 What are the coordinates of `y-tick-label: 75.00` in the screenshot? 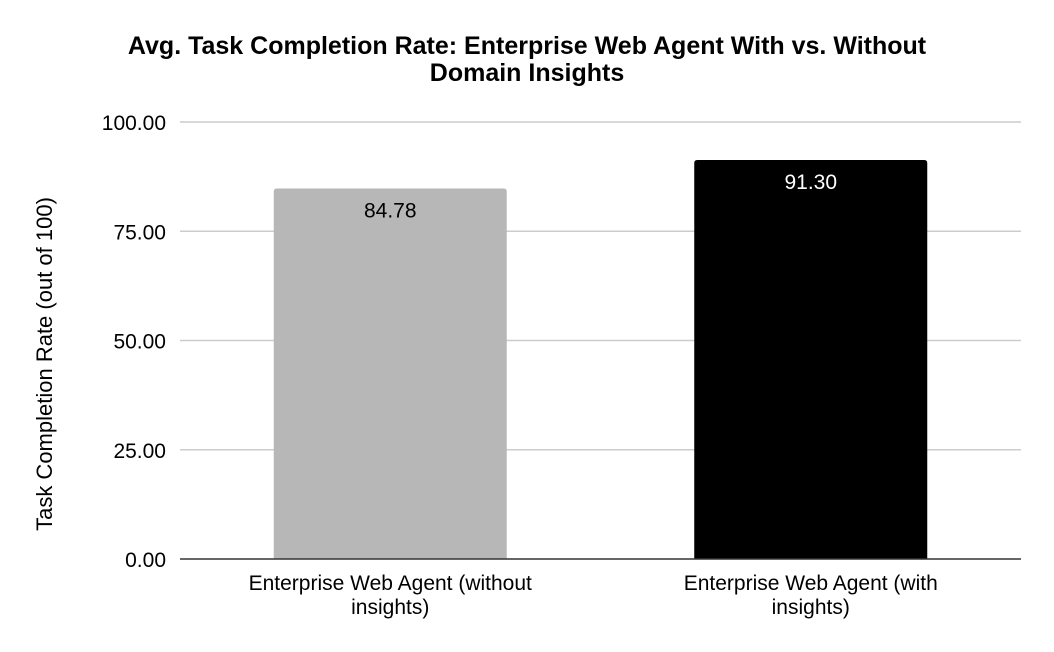 It's located at (139, 232).